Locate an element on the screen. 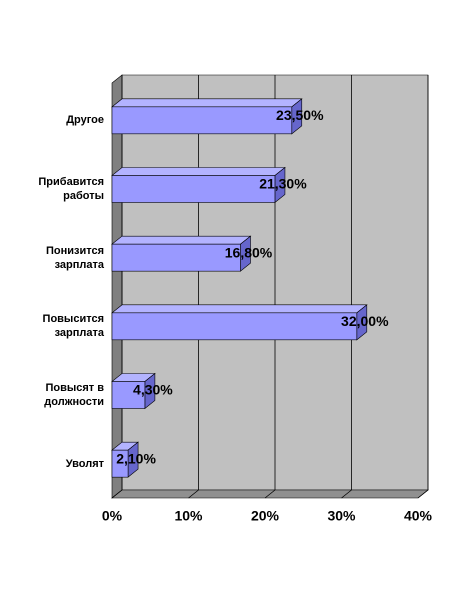  y-tick-label: Понизится зарплата is located at coordinates (74, 257).